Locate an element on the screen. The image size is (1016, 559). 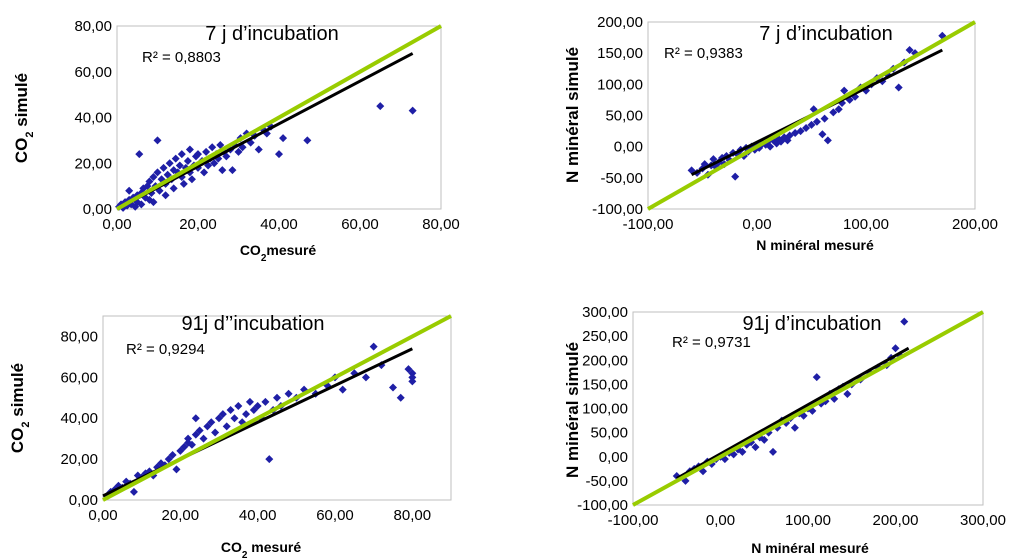
x-tick-label: 300,00 is located at coordinates (983, 520).